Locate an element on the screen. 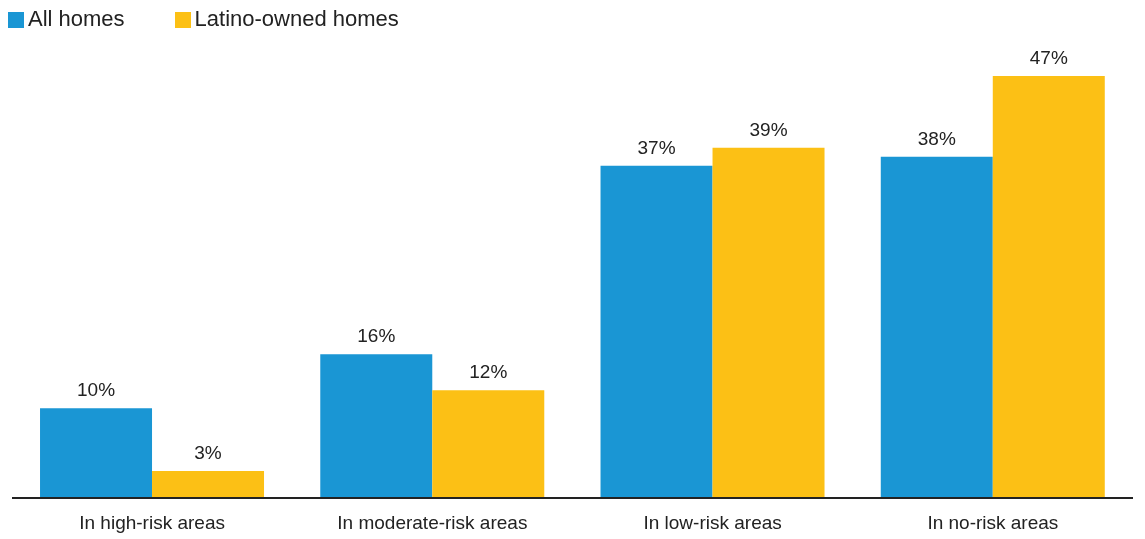 The height and width of the screenshot is (539, 1145). x-tick-label: In no-risk areas is located at coordinates (993, 523).